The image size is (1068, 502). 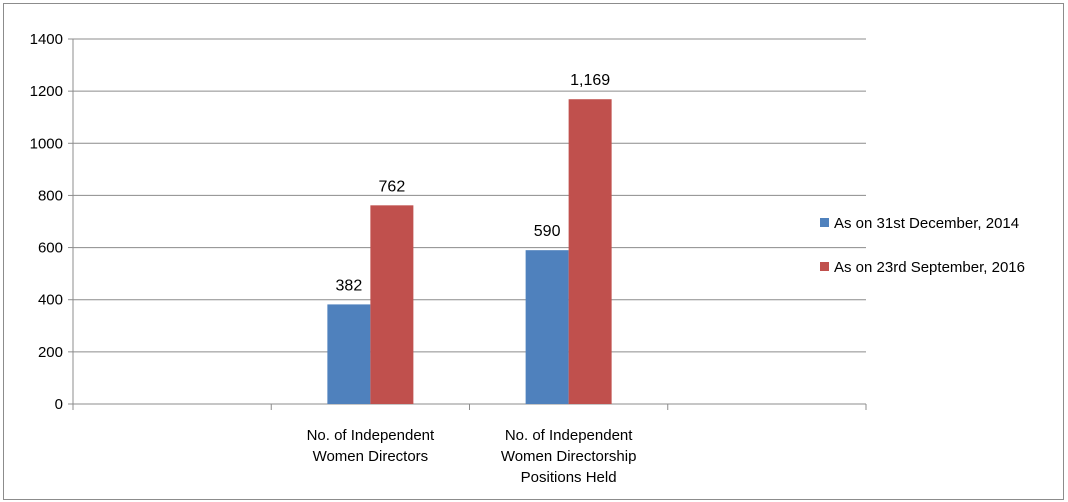 What do you see at coordinates (569, 456) in the screenshot?
I see `x-category-label: Women Directorship` at bounding box center [569, 456].